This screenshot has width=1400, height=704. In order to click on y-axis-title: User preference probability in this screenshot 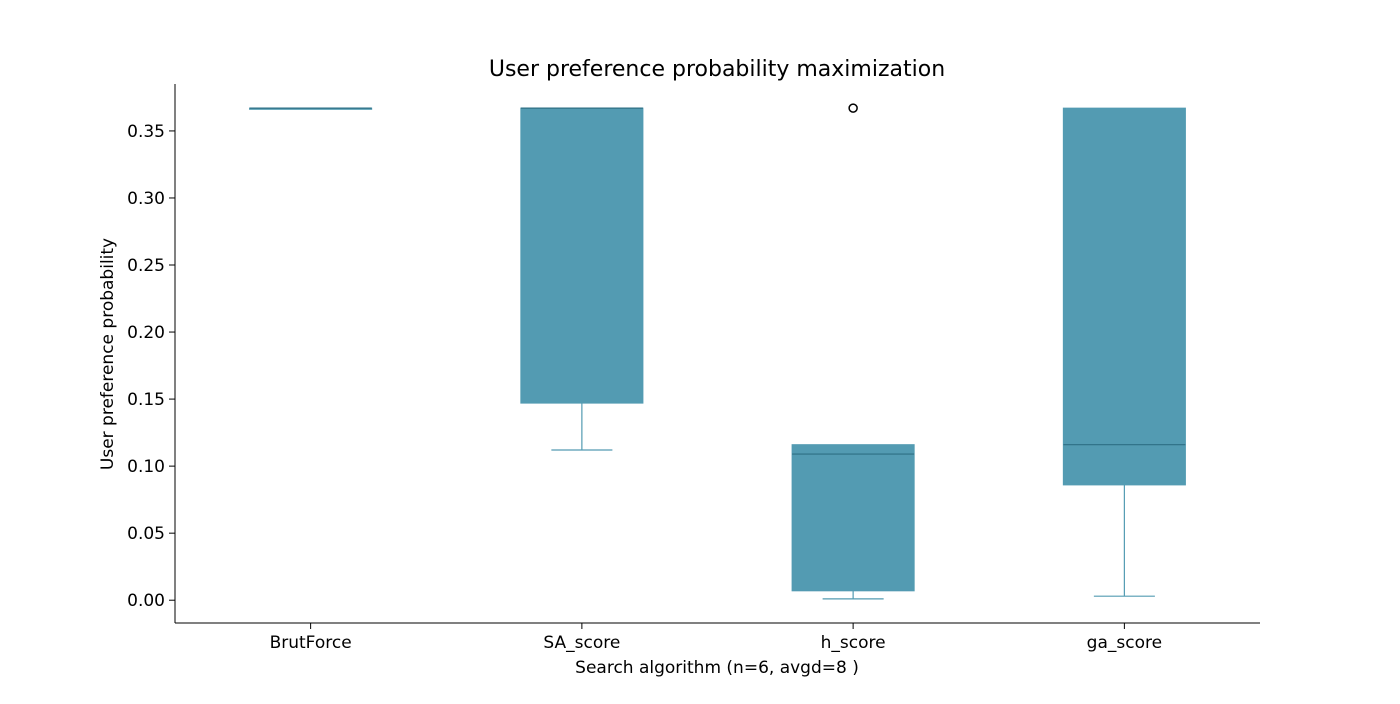, I will do `click(108, 354)`.